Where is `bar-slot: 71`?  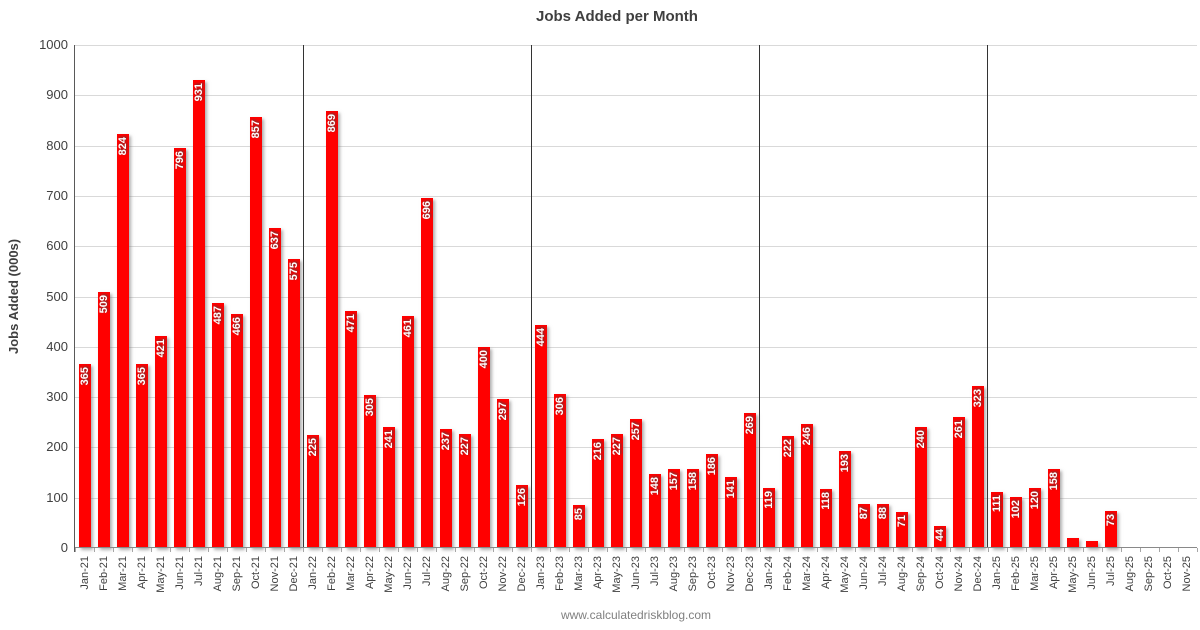
bar-slot: 71 is located at coordinates (902, 296).